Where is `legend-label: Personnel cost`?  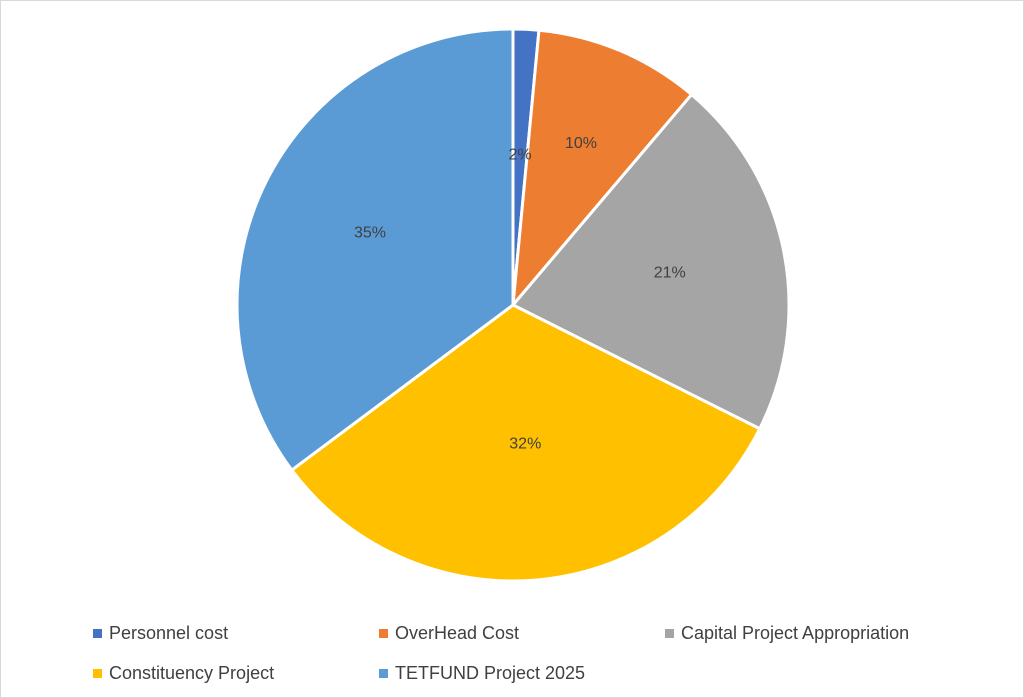 legend-label: Personnel cost is located at coordinates (169, 632).